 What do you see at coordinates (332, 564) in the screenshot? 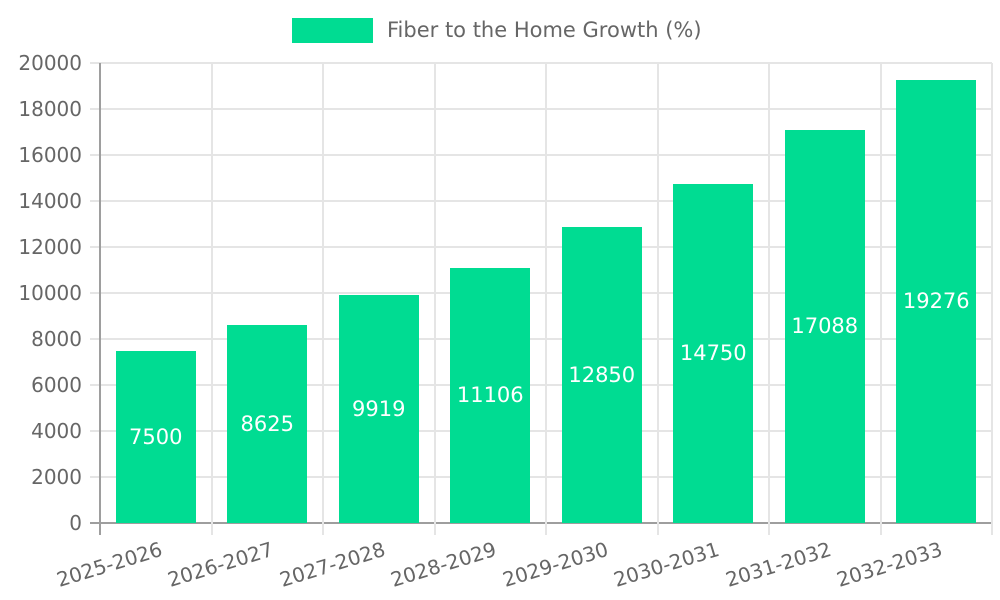
I see `x-tick-label-text: 2027-2028` at bounding box center [332, 564].